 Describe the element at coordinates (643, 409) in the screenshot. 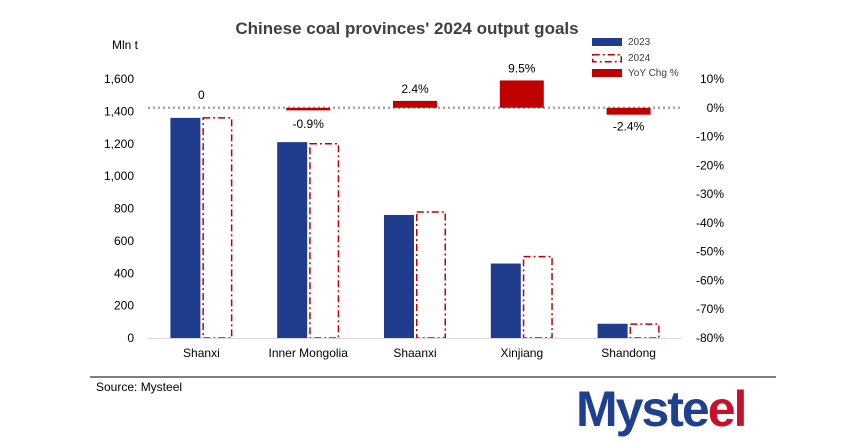

I see `logo-text-blue: Myste` at that location.